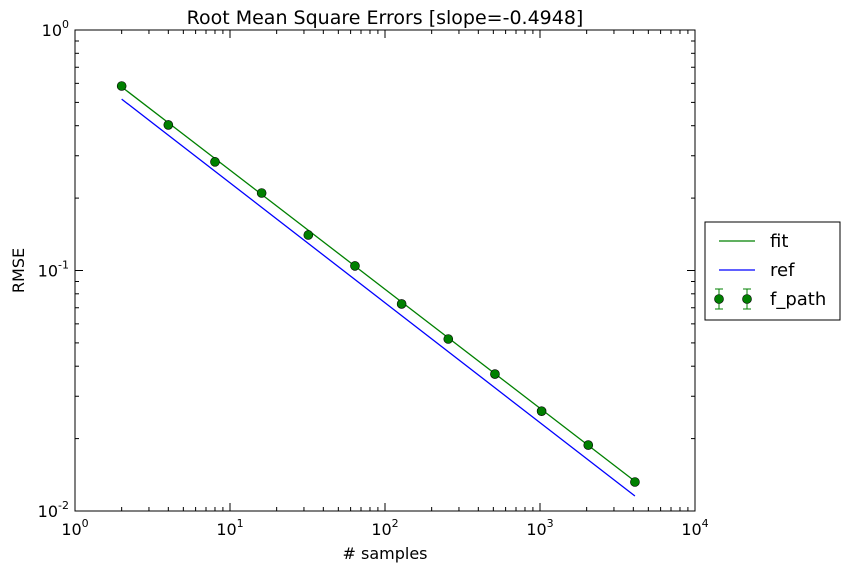  I want to click on tick-label: 10⁻¹, so click(53, 270).